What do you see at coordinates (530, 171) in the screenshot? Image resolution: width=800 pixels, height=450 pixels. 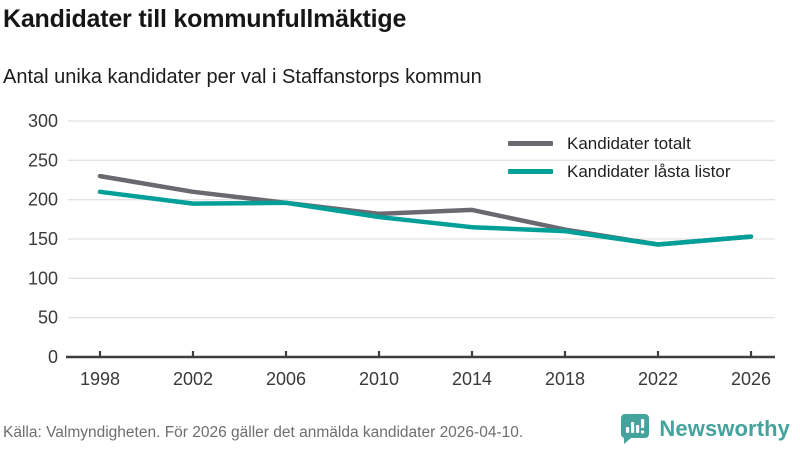 I see `legend-swatch-teal` at bounding box center [530, 171].